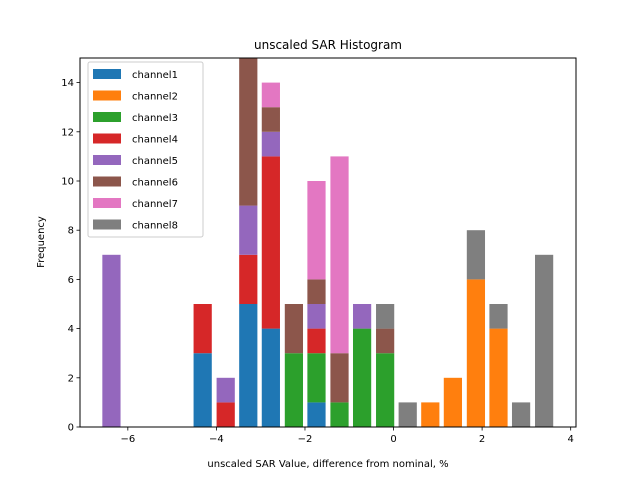 This screenshot has height=480, width=640. I want to click on y-axis-ticks: 0 2 4 6 8 10 12 14, so click(70, 256).